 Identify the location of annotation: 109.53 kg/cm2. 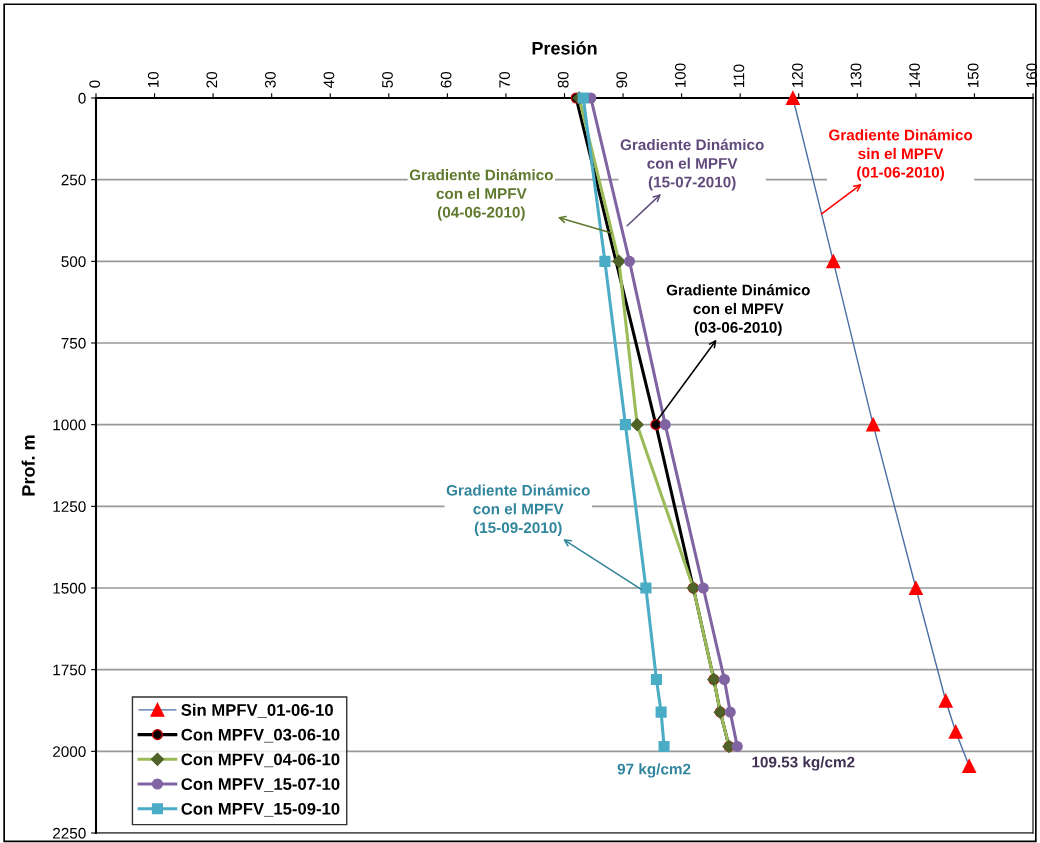
(803, 763).